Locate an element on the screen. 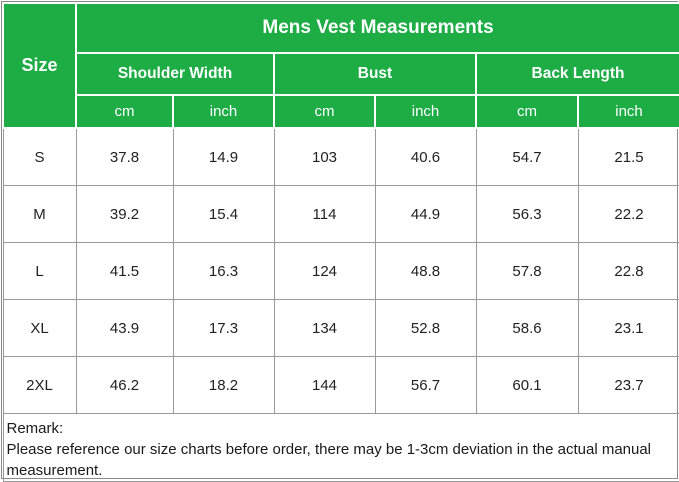  table-row: 2XL 46.2 18.2 144 56.7 60.1 23.7 is located at coordinates (340, 385).